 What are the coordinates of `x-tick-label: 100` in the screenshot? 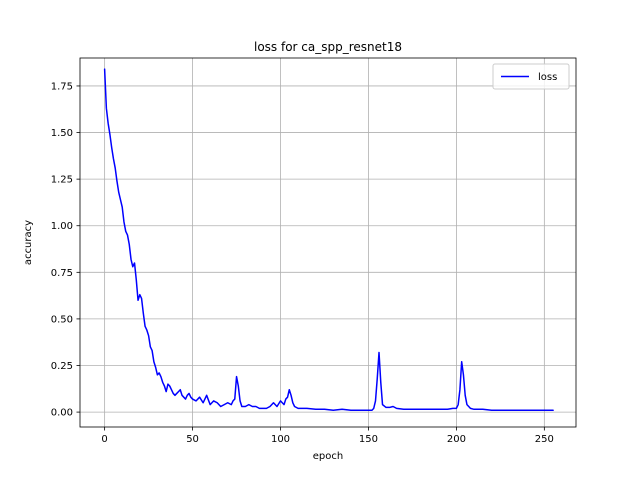 It's located at (280, 439).